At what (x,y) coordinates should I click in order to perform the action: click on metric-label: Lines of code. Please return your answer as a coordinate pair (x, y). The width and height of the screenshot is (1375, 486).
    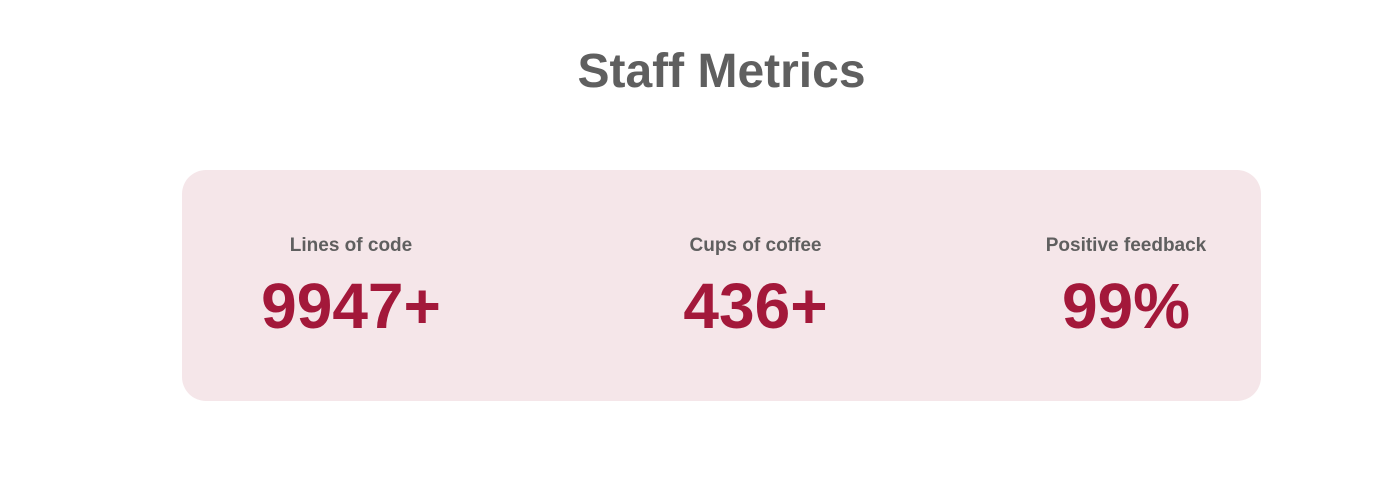
    Looking at the image, I should click on (351, 245).